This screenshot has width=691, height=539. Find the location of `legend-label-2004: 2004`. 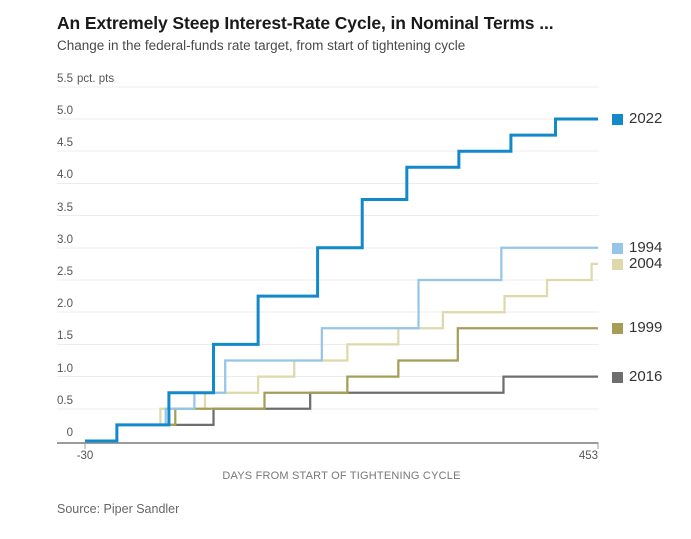

legend-label-2004: 2004 is located at coordinates (646, 263).